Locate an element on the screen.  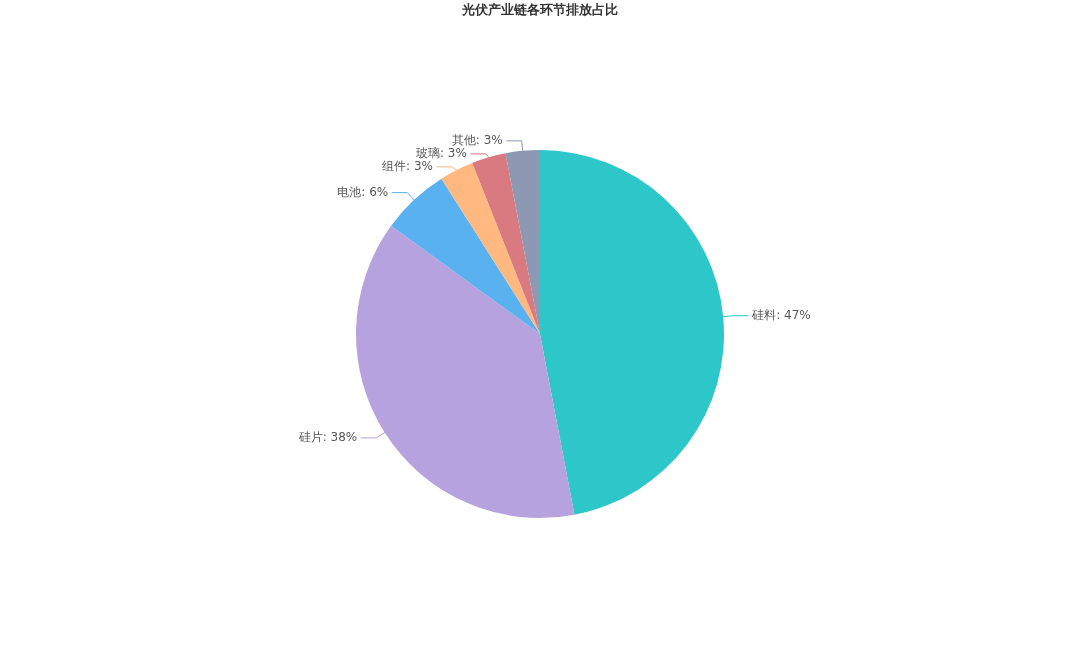
slice-label: 电池: 6% is located at coordinates (363, 191).